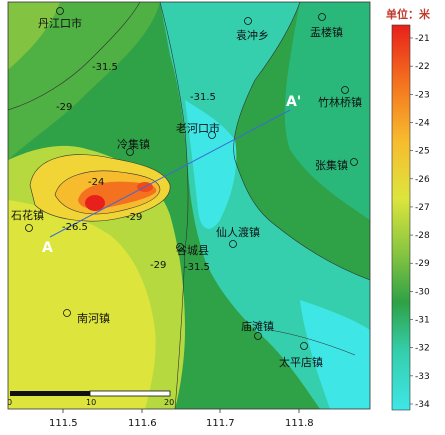 Image resolution: width=445 pixels, height=435 pixels. I want to click on contour-fill-nw-green, so click(84, 81).